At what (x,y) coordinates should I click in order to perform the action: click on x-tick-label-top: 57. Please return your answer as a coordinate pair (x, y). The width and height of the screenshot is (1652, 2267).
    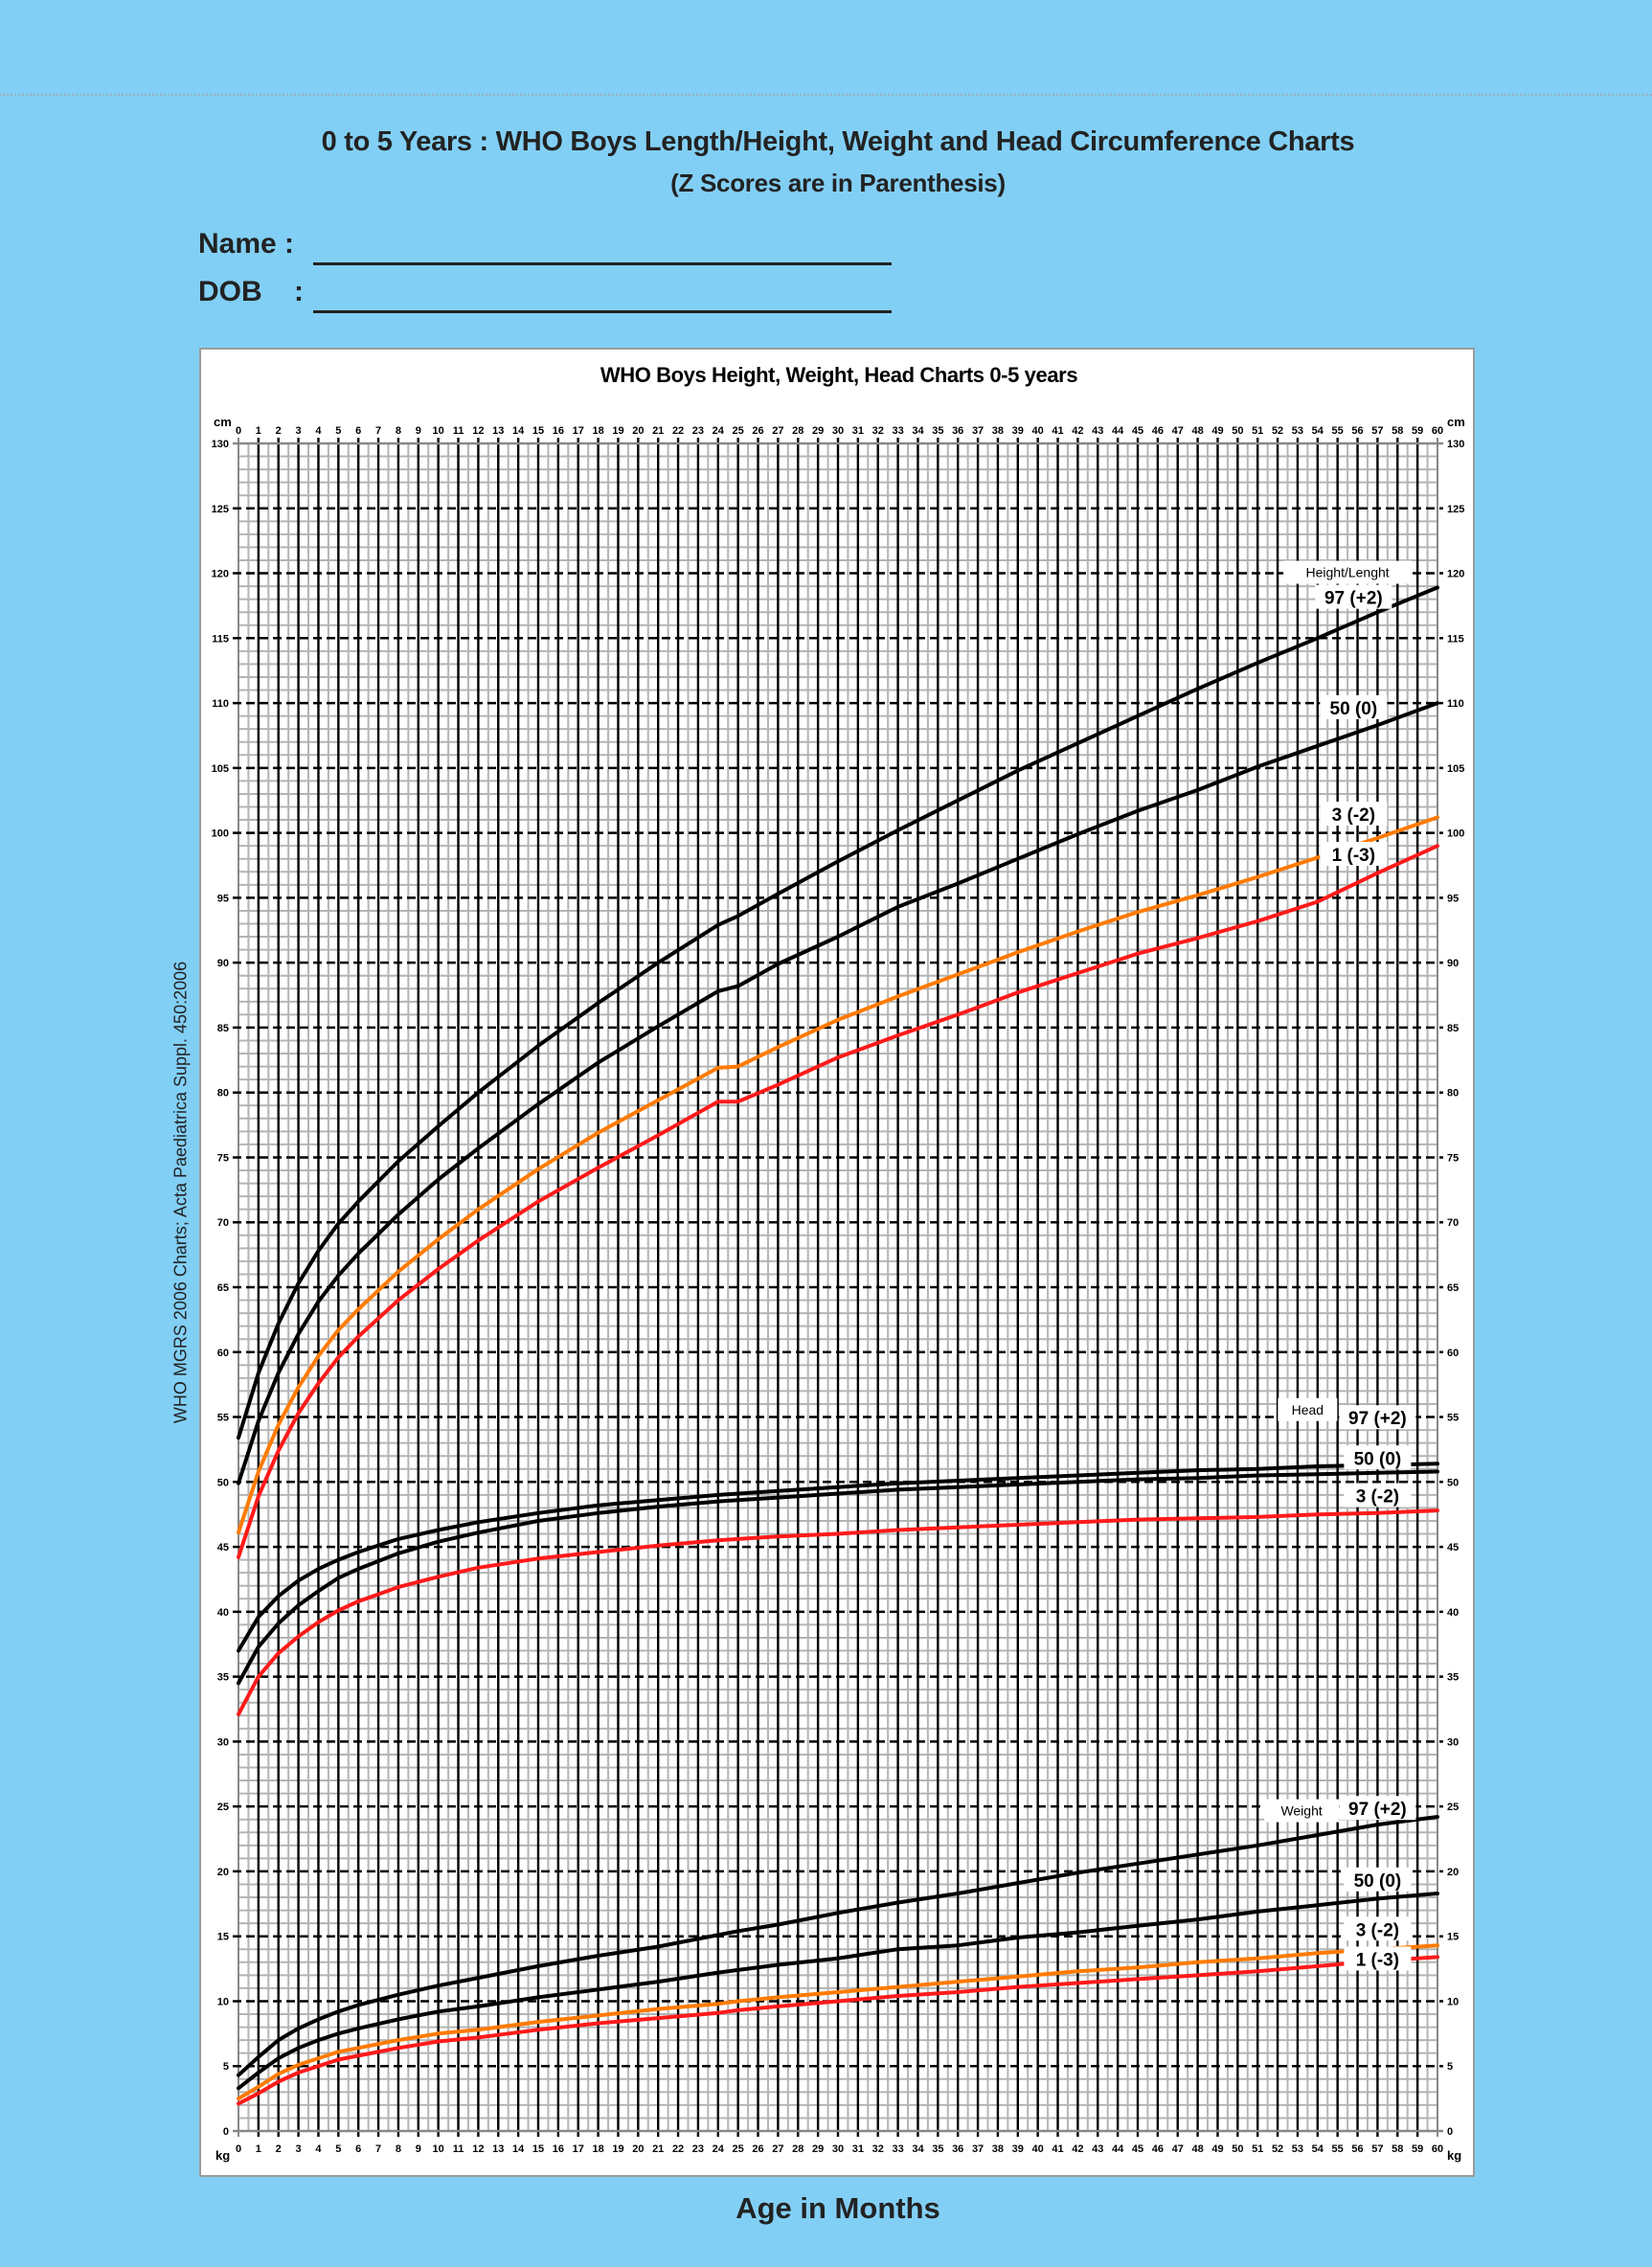
    Looking at the image, I should click on (1377, 431).